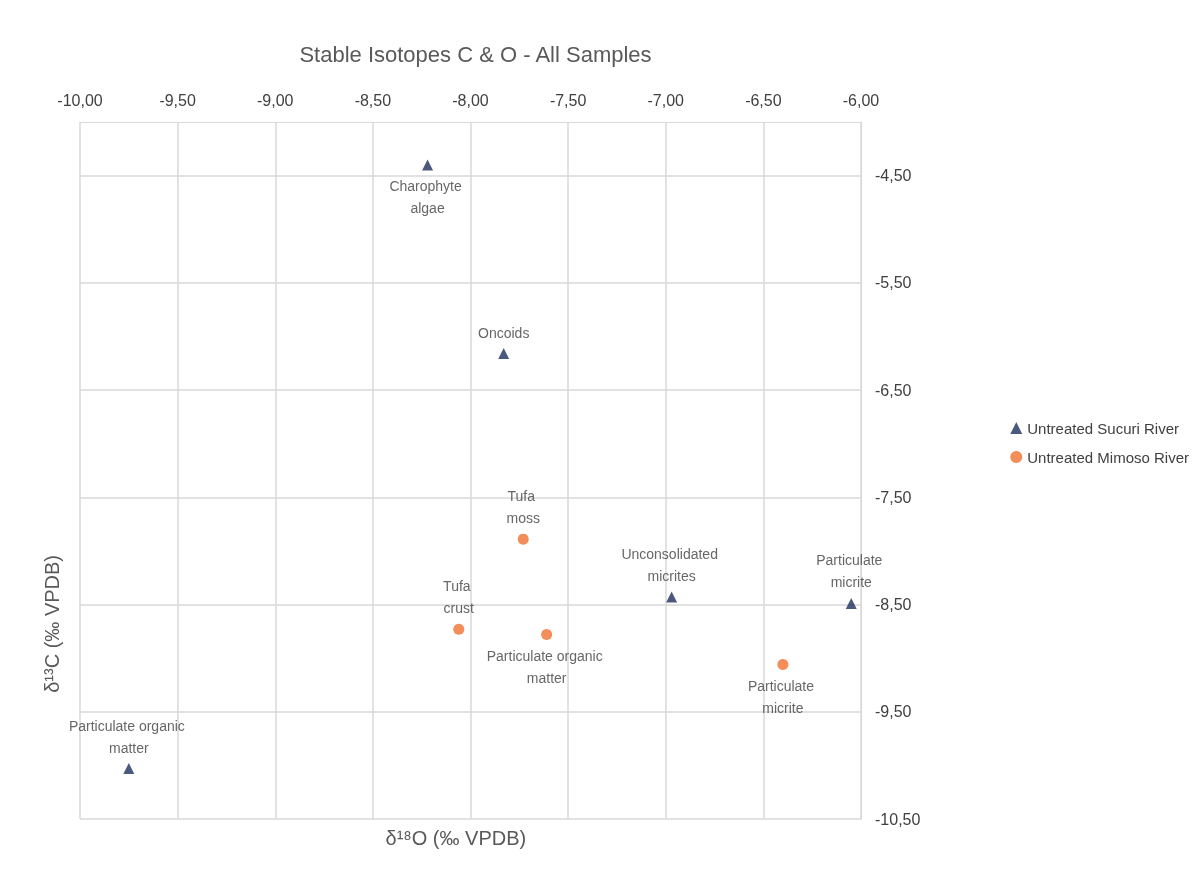 The height and width of the screenshot is (885, 1202). What do you see at coordinates (1103, 428) in the screenshot?
I see `legend-label: Untreated Sucuri River` at bounding box center [1103, 428].